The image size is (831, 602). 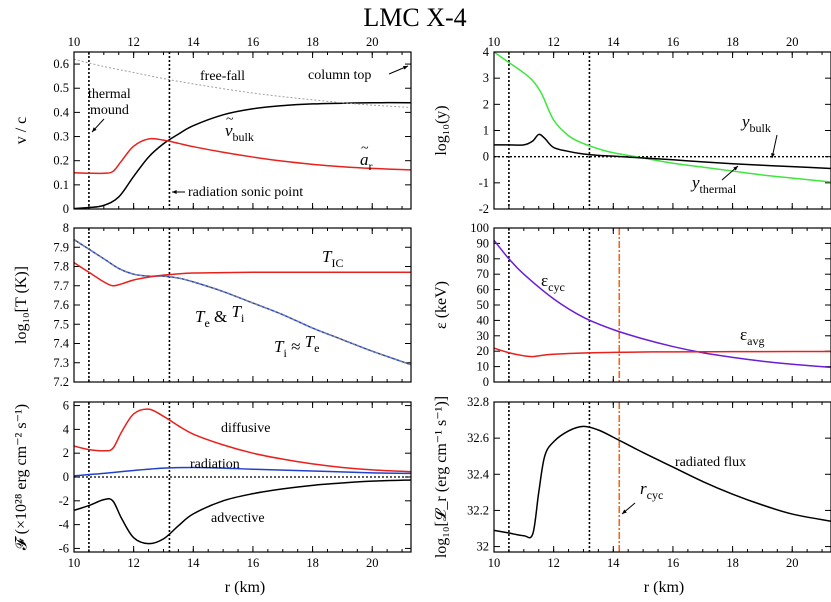 I want to click on label-y-bulk: ybulk, so click(x=755, y=123).